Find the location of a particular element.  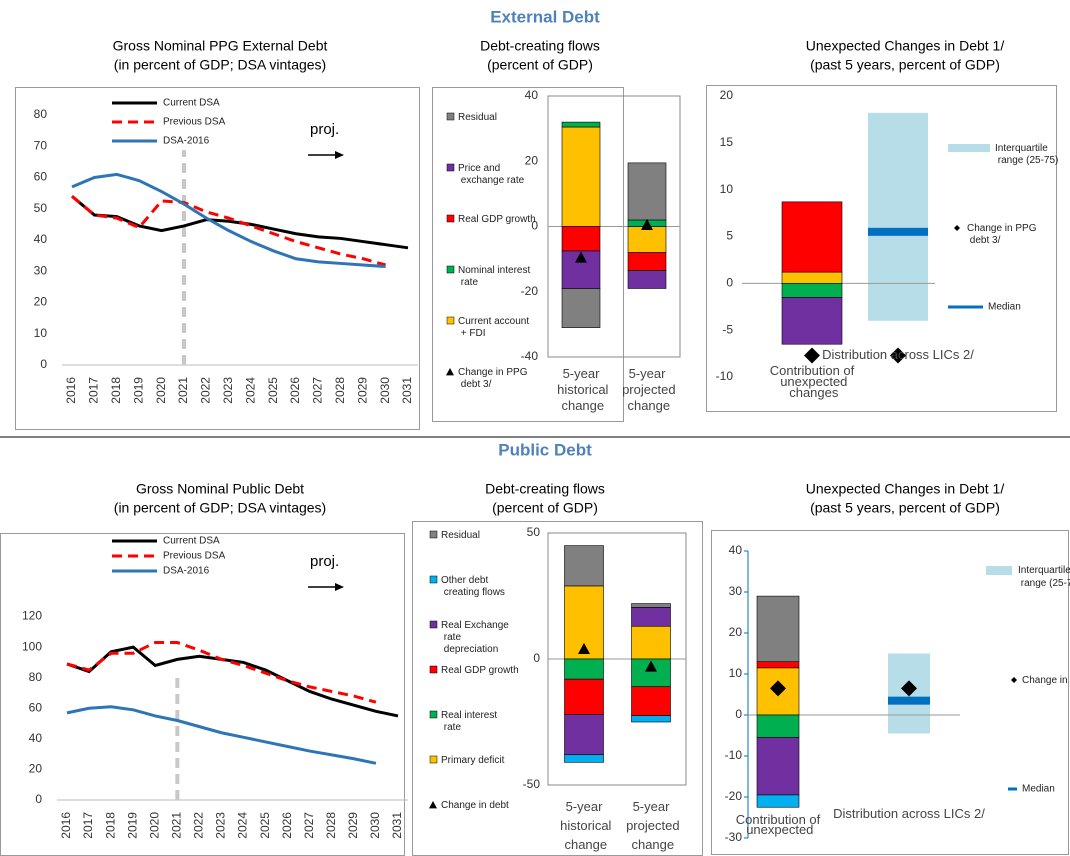

y-tick-label: -10 is located at coordinates (725, 376).